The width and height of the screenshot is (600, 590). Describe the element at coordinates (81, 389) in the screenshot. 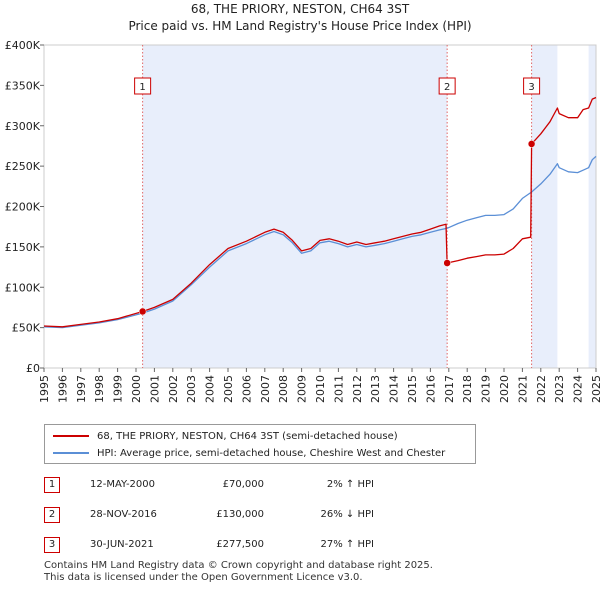

I see `x-tick-label: 1997` at that location.